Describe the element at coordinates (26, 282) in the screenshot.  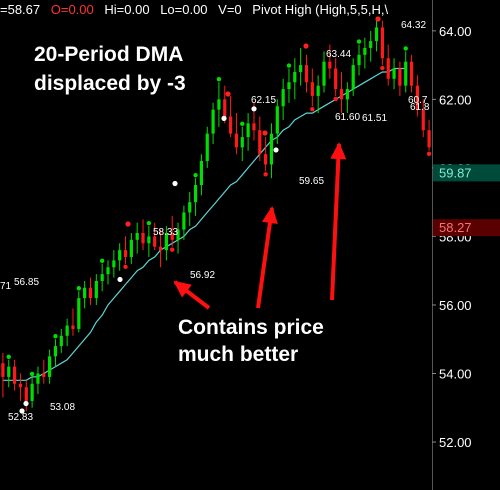
I see `pivot-high-label: 56.85` at that location.